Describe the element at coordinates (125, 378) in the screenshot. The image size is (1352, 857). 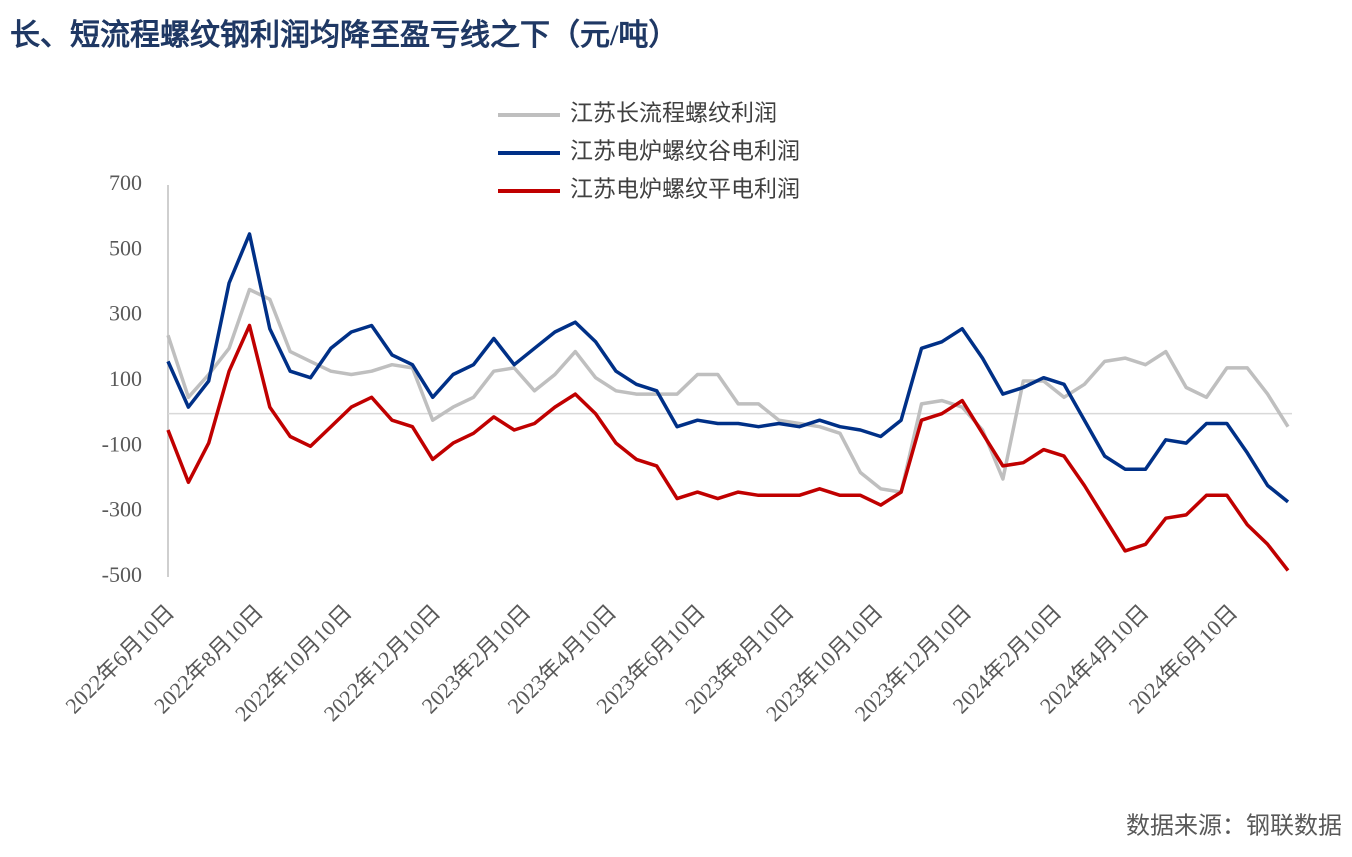
I see `y-tick-label: 100` at that location.